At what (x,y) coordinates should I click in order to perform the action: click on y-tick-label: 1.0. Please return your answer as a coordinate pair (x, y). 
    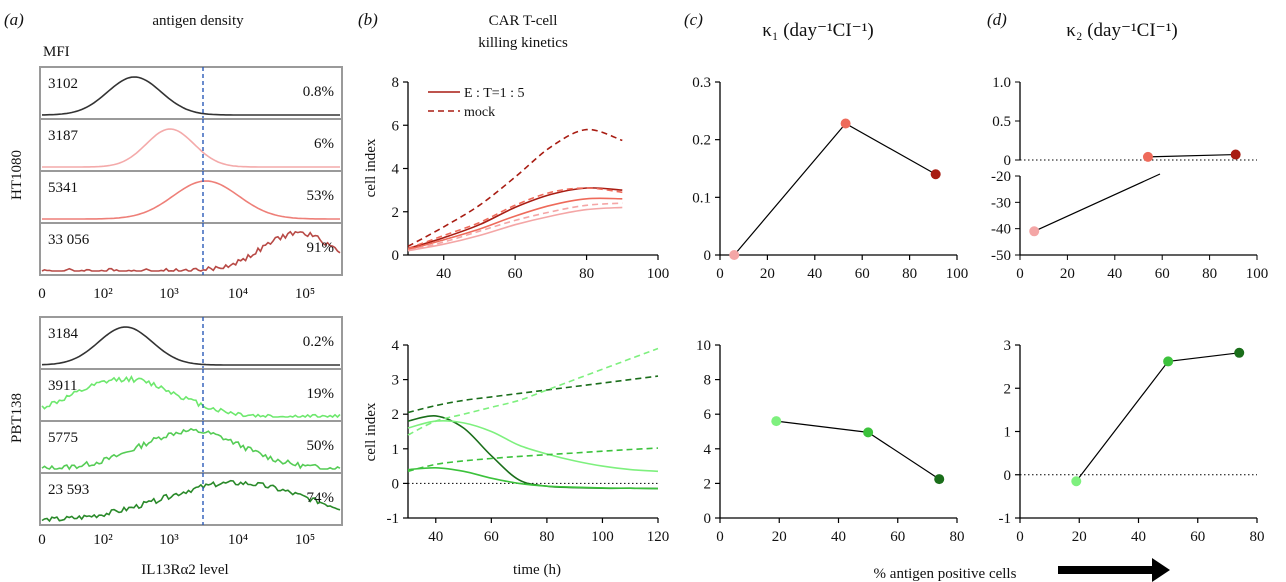
    Looking at the image, I should click on (1001, 83).